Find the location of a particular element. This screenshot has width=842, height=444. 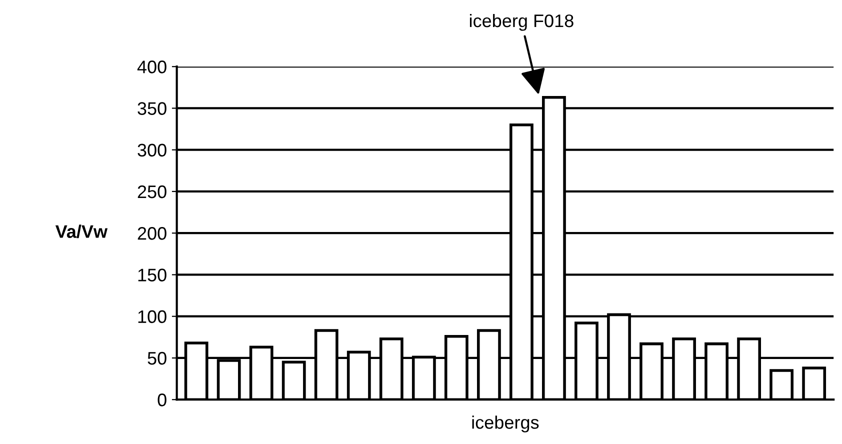

y-axis-title: Va/Vw is located at coordinates (81, 231).